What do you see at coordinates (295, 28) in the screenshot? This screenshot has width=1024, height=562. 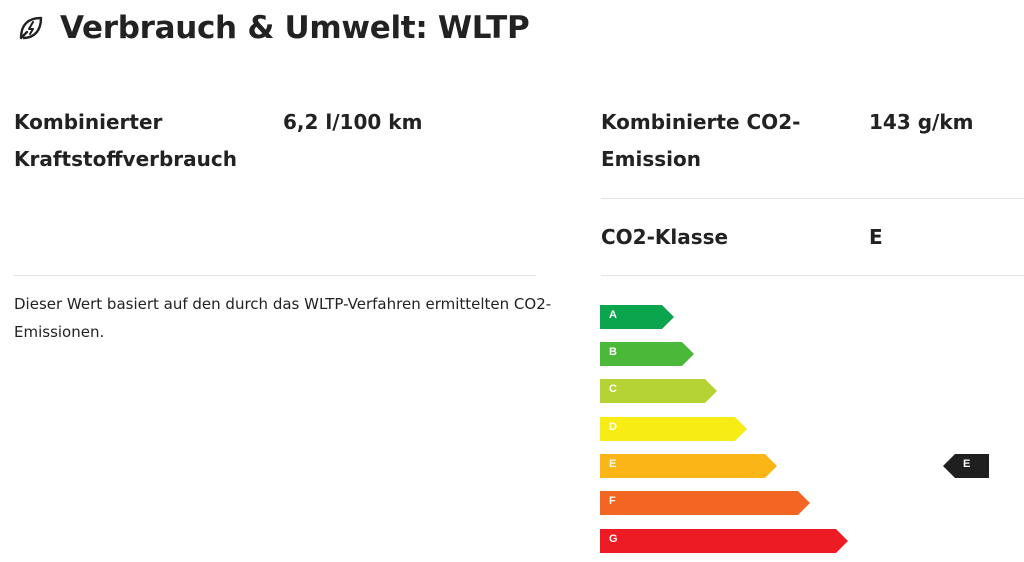 I see `page-title: Verbrauch & Umwelt: WLTP` at bounding box center [295, 28].